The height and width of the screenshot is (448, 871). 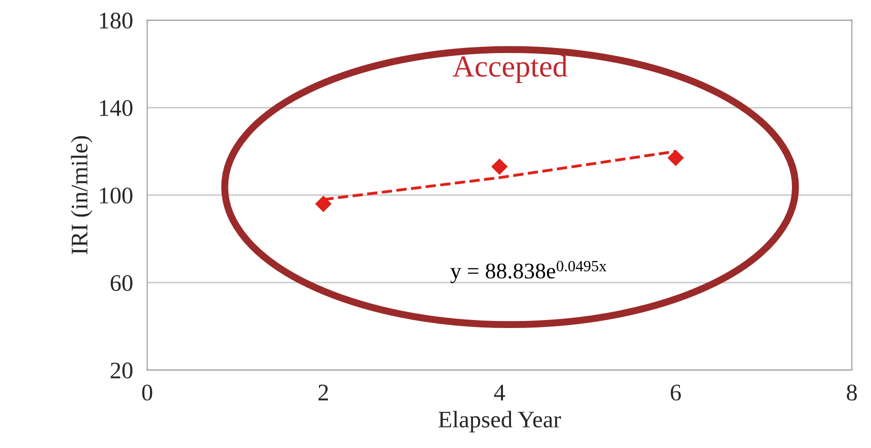 I want to click on y-axis-title: IRI (in/mile), so click(x=81, y=195).